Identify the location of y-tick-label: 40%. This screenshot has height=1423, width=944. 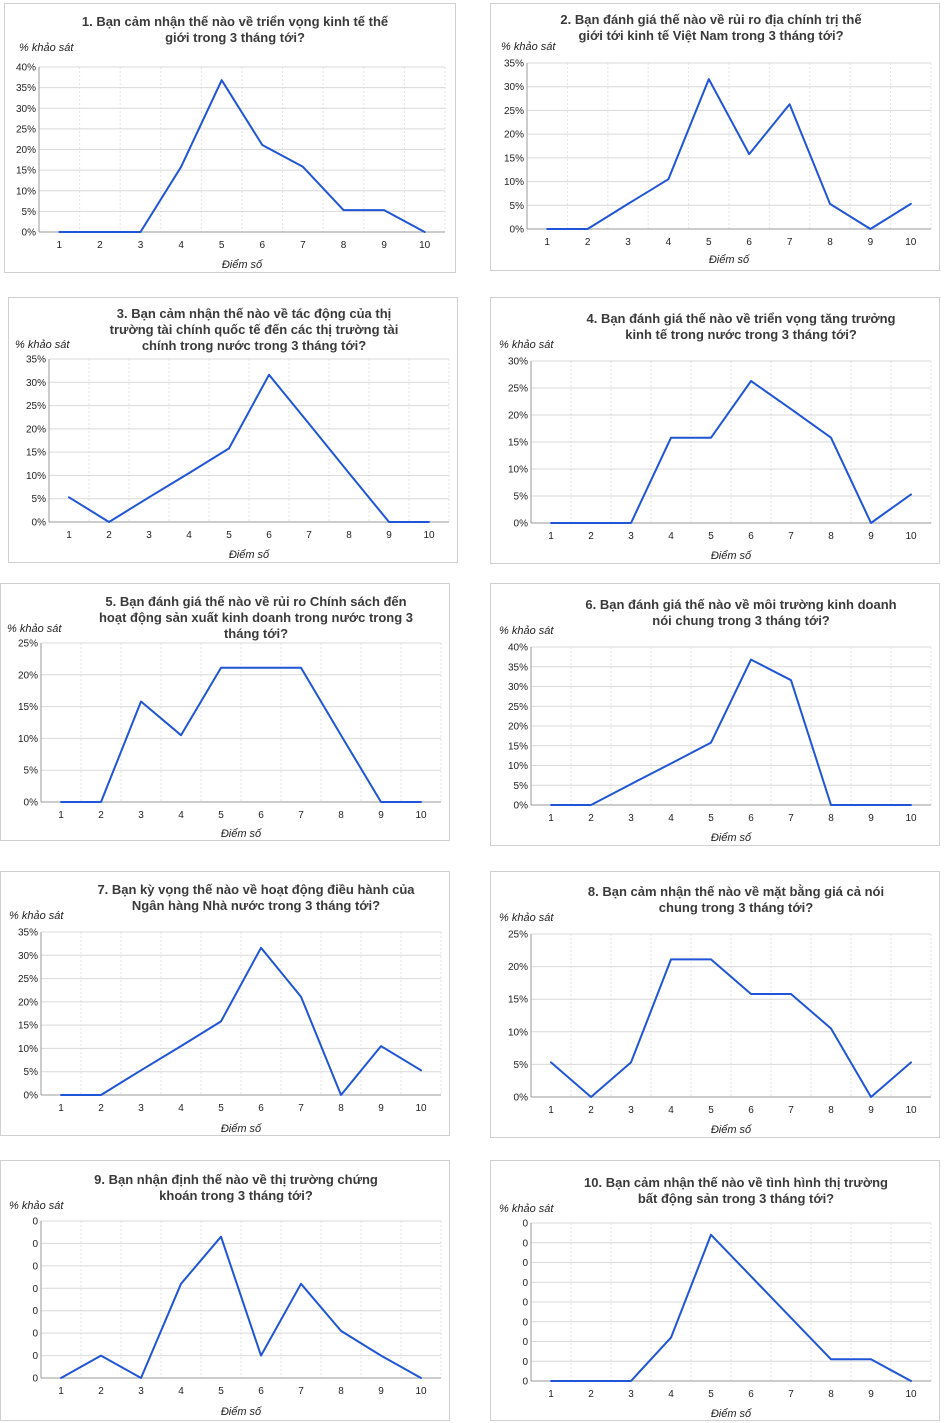
(518, 648).